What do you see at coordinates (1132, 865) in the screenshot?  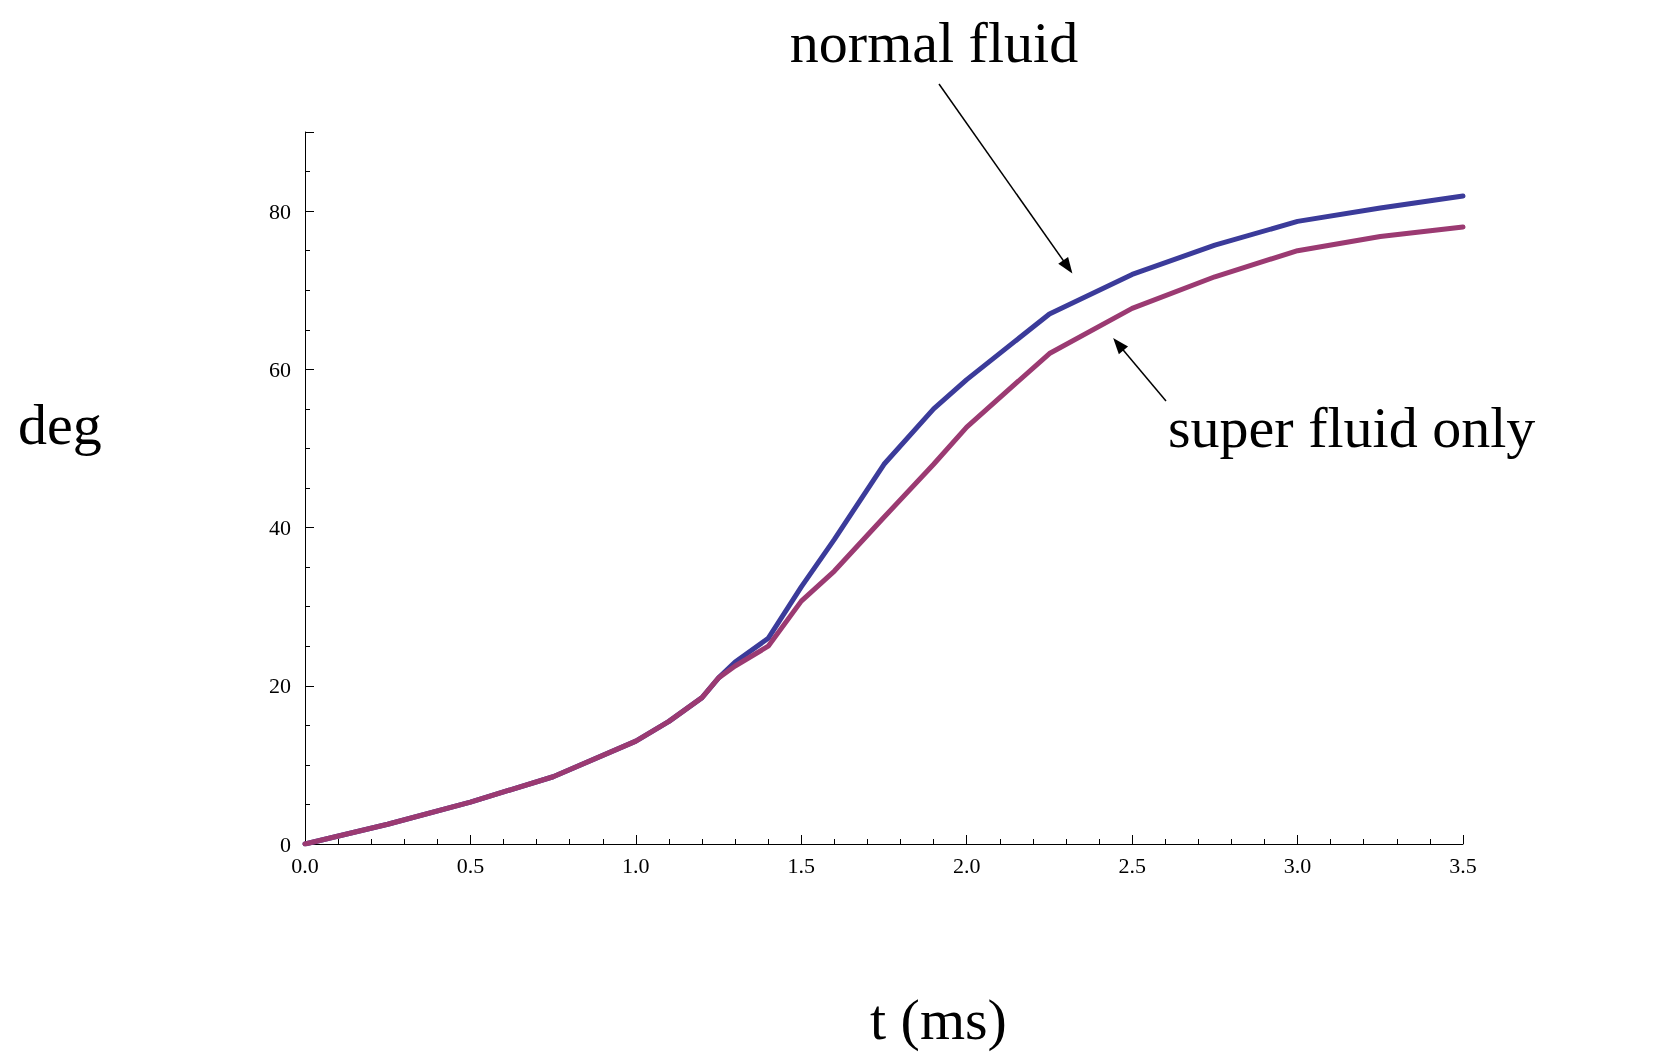 I see `x-tick-label: 2.5` at bounding box center [1132, 865].